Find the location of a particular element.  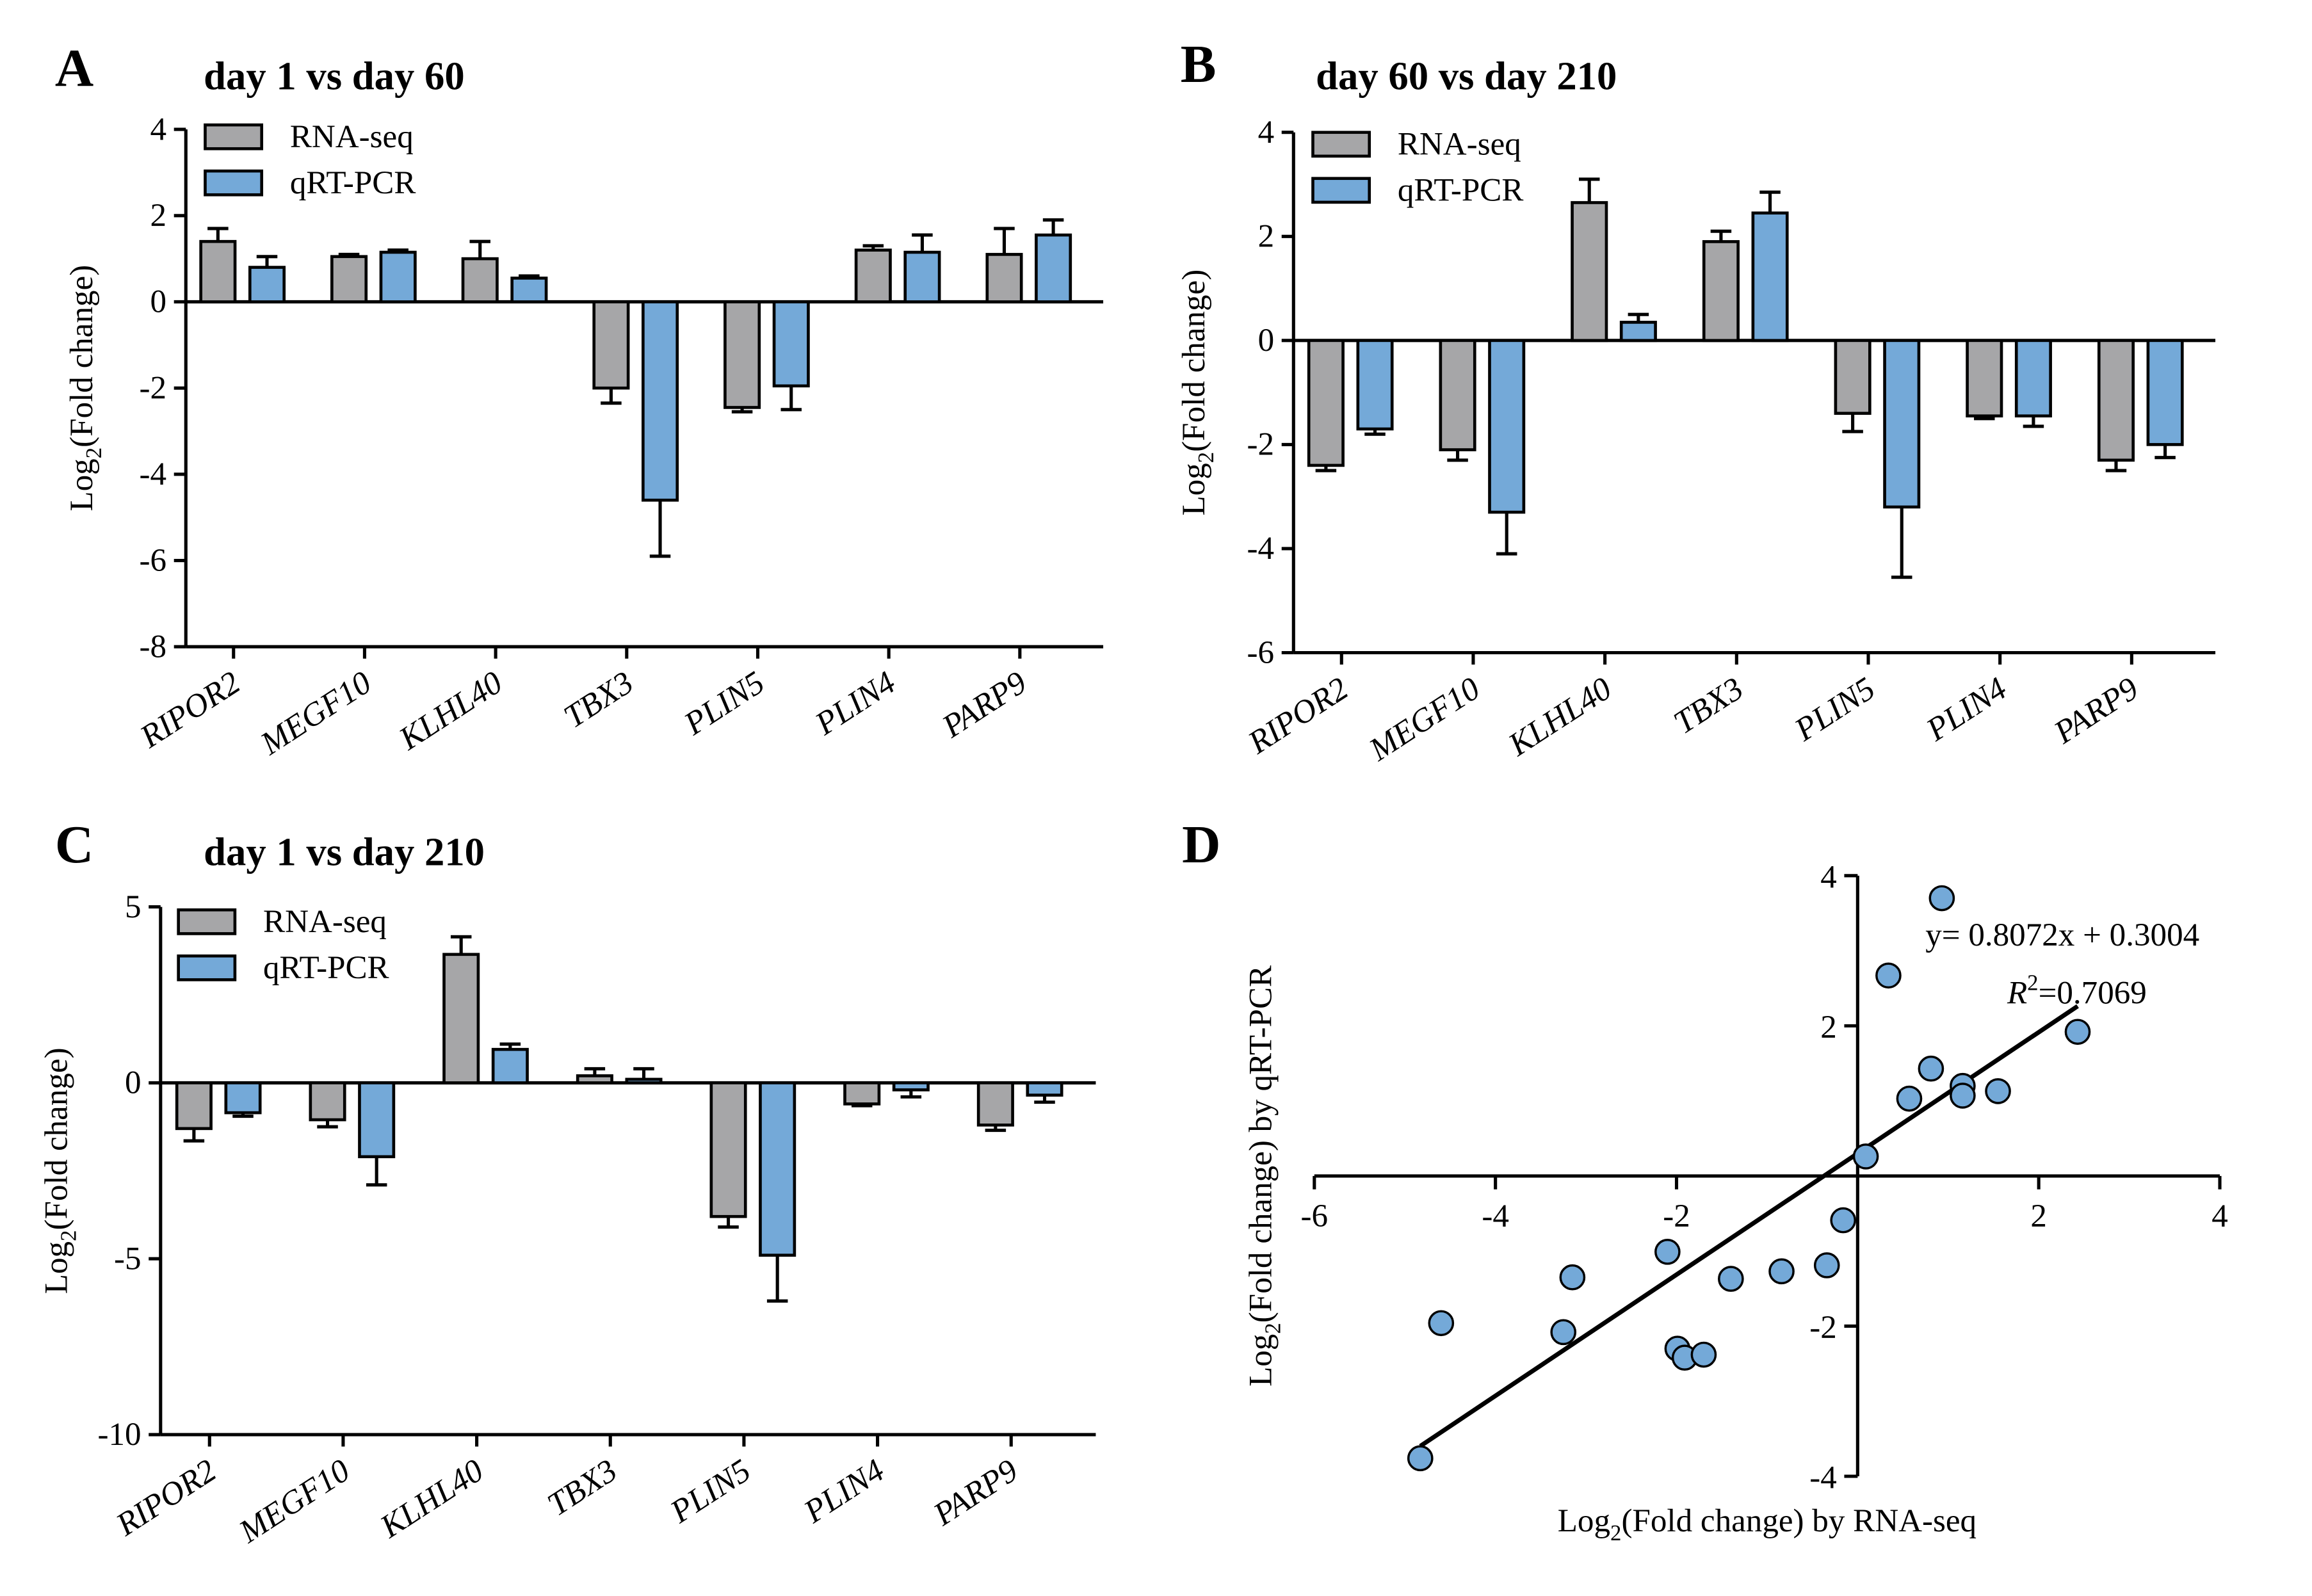

x-tick-label: -2 is located at coordinates (1676, 1216).